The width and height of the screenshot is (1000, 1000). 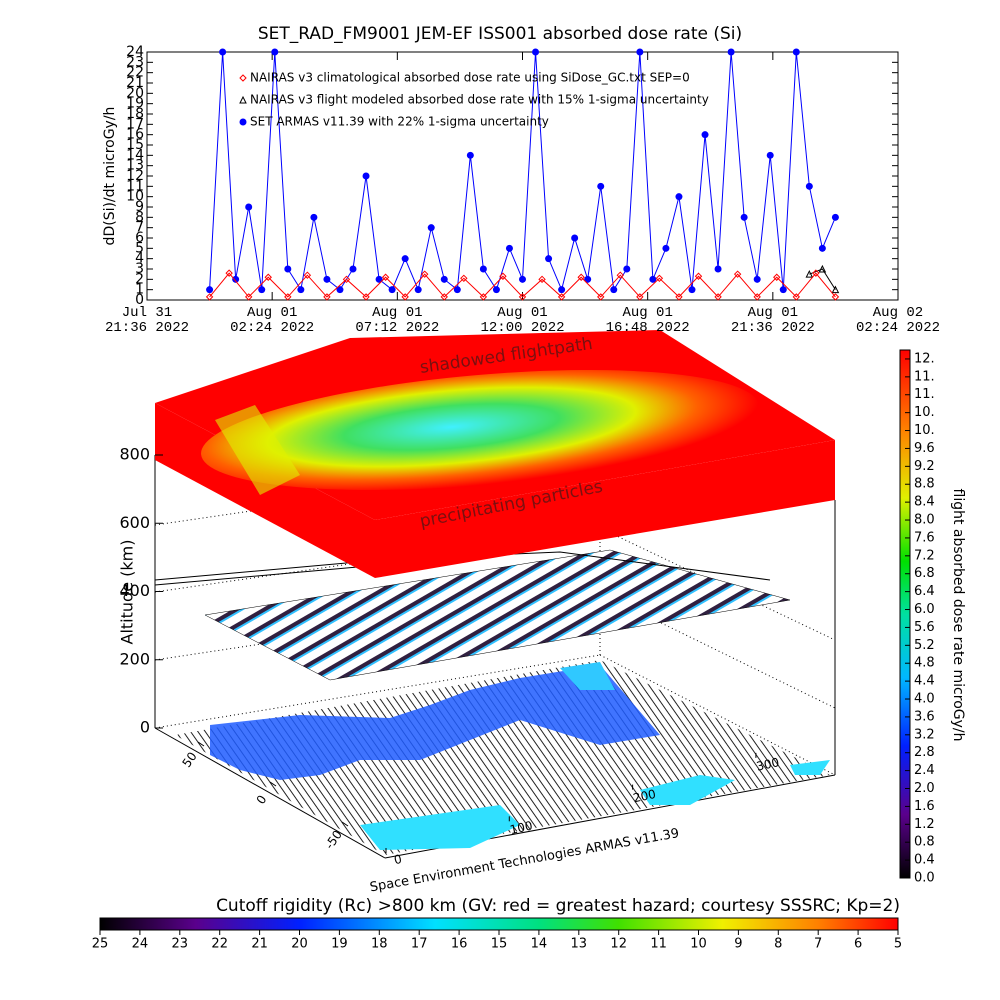 What do you see at coordinates (110, 176) in the screenshot?
I see `y-axis-label: dD(Si)/dt microGy/h` at bounding box center [110, 176].